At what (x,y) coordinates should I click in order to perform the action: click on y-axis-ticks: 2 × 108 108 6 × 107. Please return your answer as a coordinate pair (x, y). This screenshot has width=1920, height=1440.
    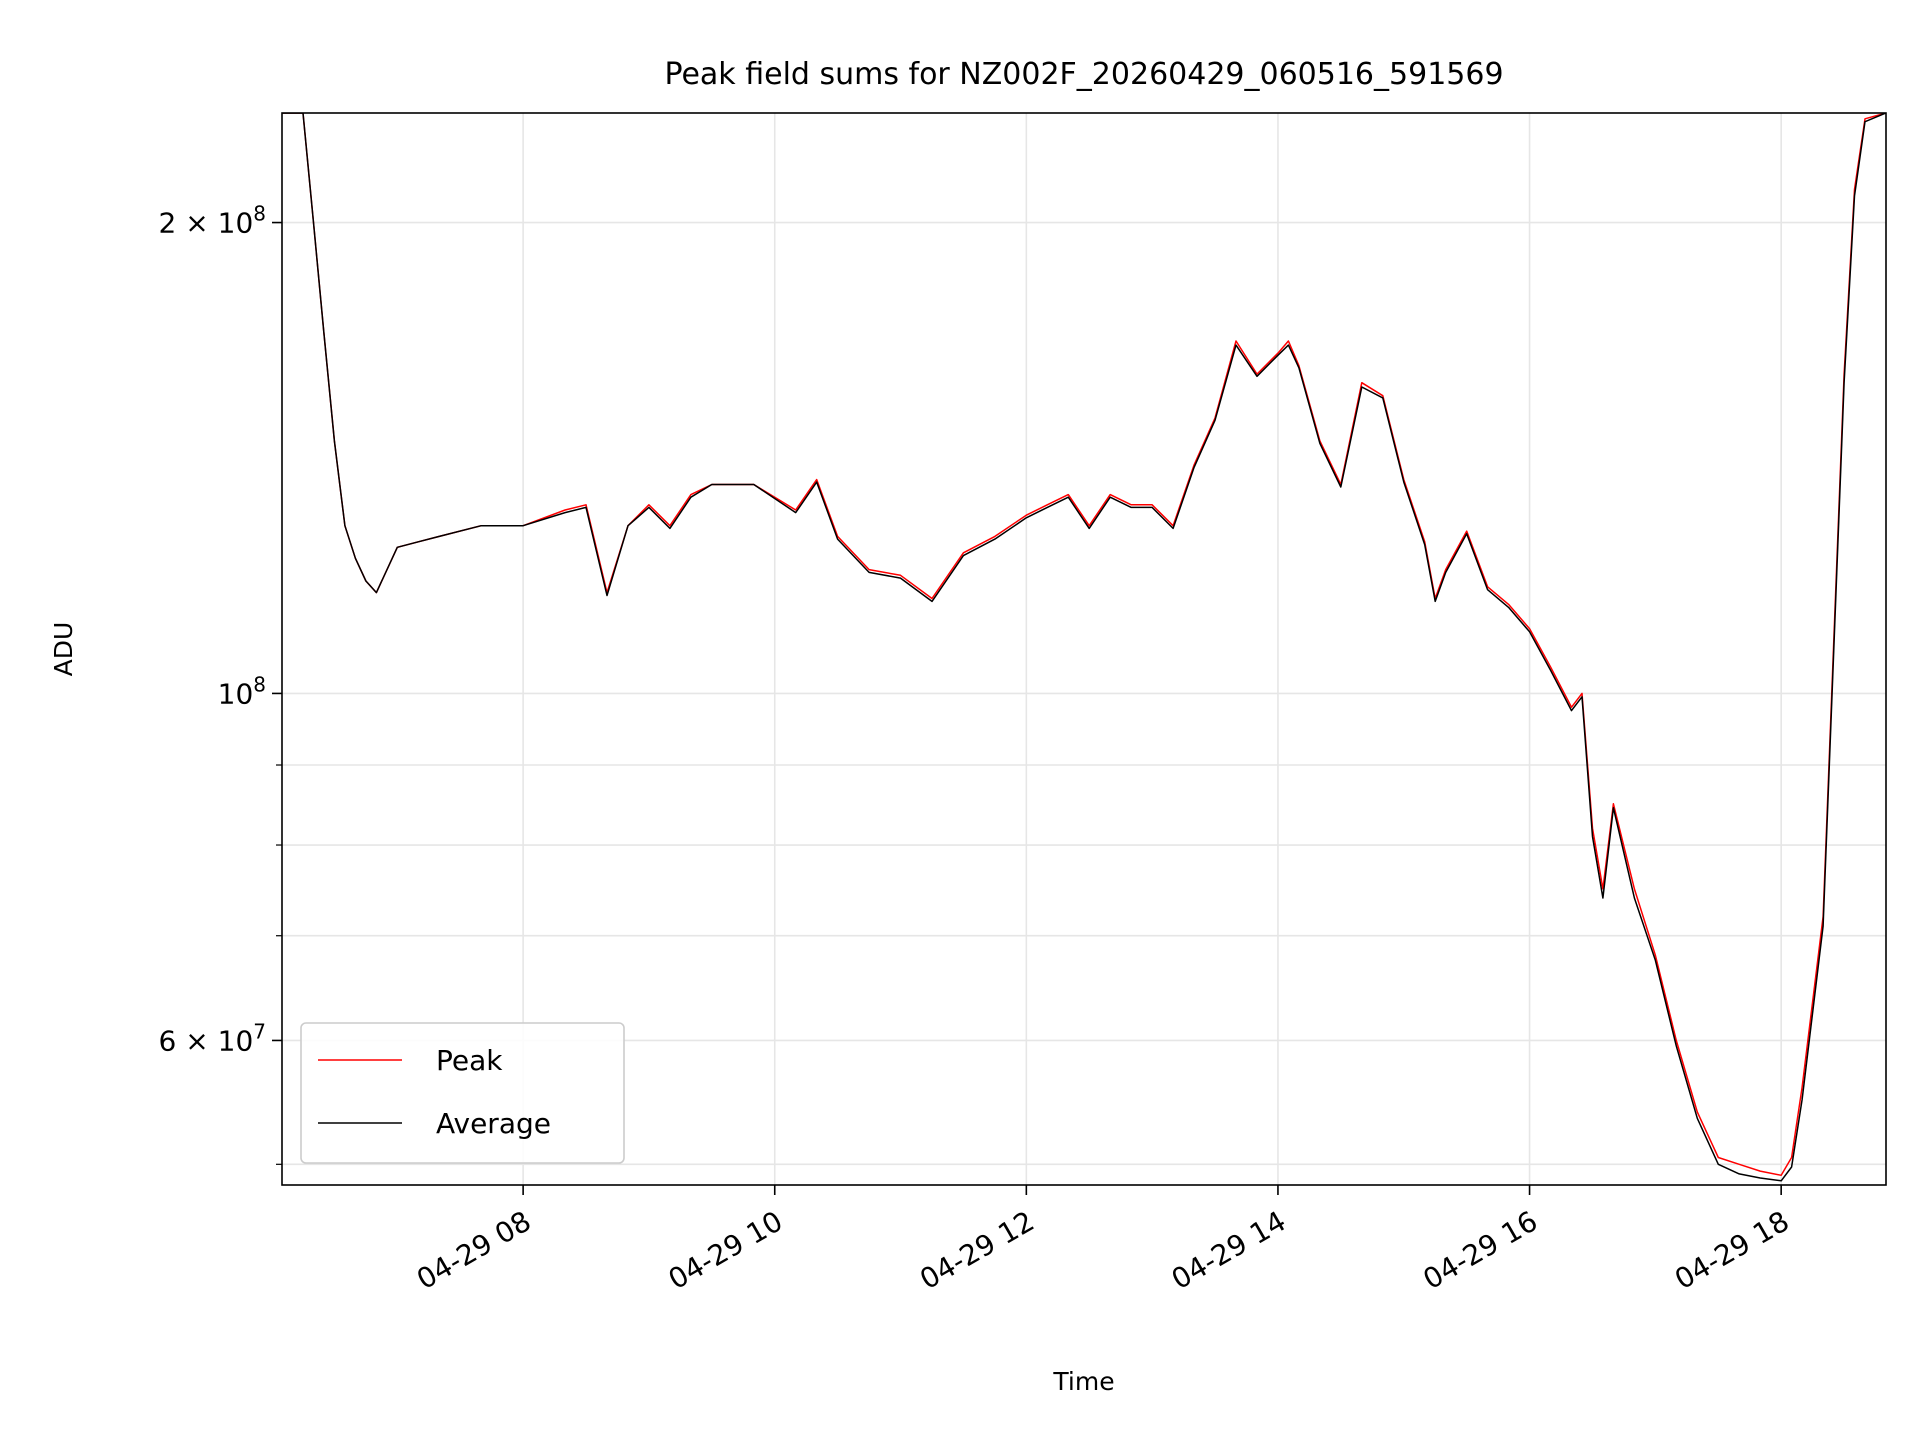
    Looking at the image, I should click on (220, 683).